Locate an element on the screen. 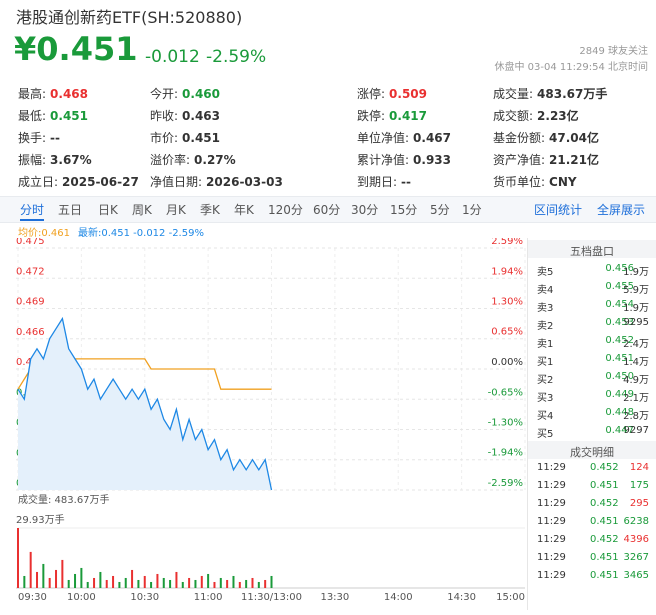  stat-value: 0.468 is located at coordinates (69, 94).